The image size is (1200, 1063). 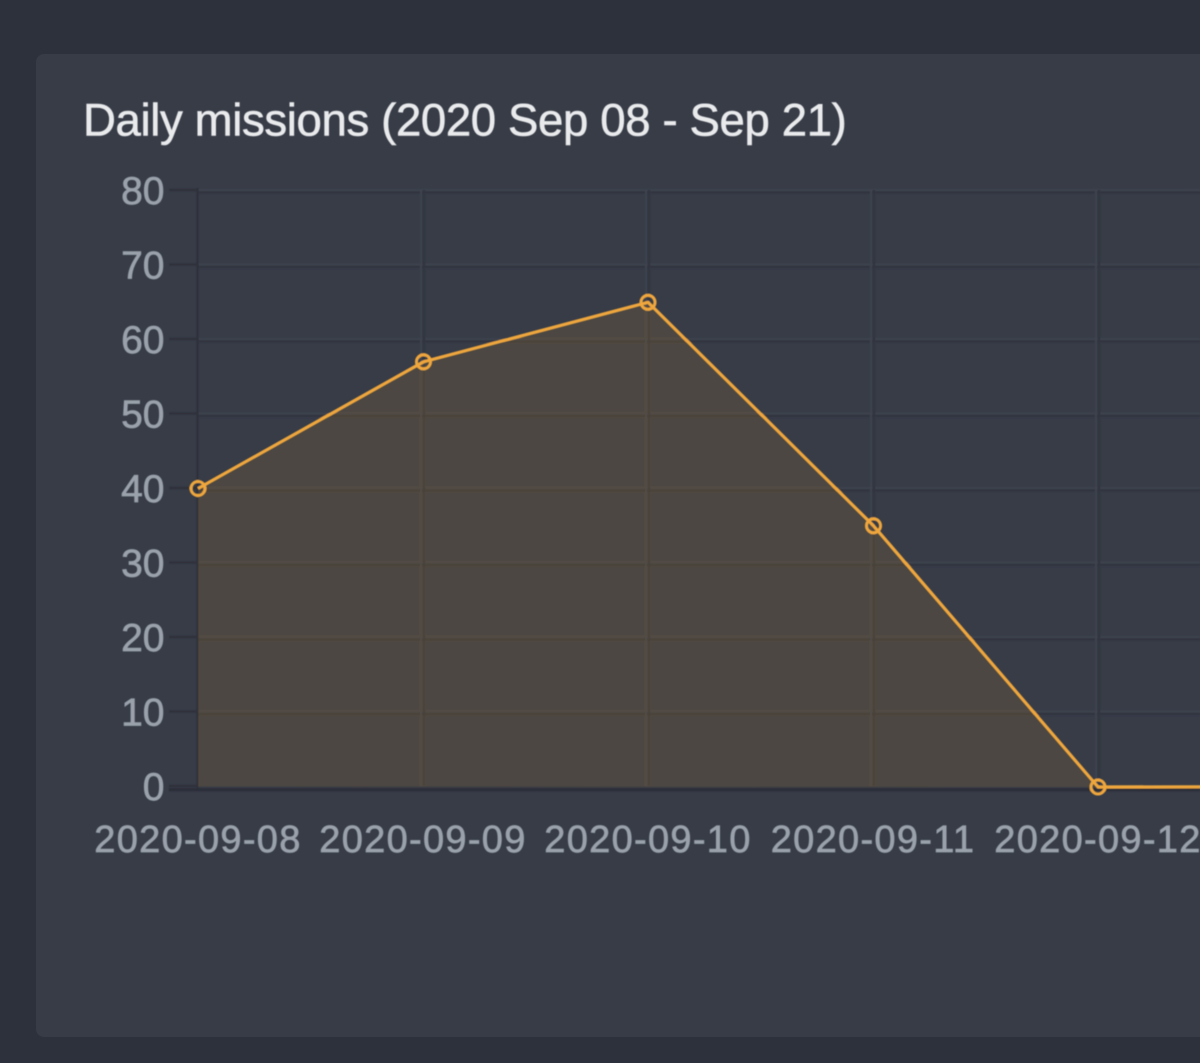 I want to click on svg-text: 40, so click(x=142, y=489).